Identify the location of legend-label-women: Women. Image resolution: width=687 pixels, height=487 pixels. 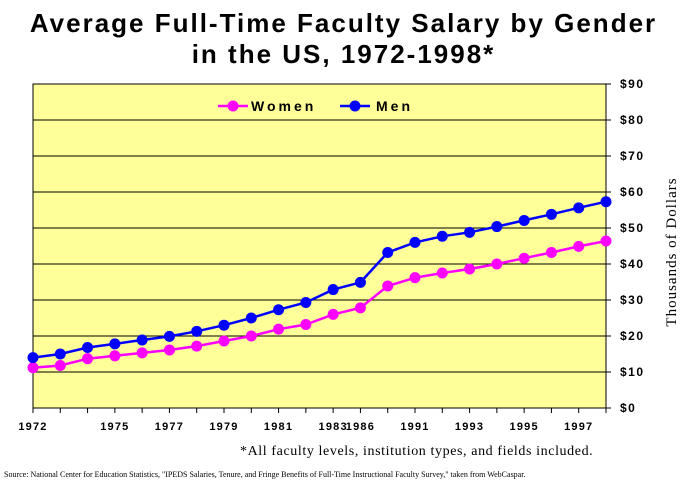
(283, 106).